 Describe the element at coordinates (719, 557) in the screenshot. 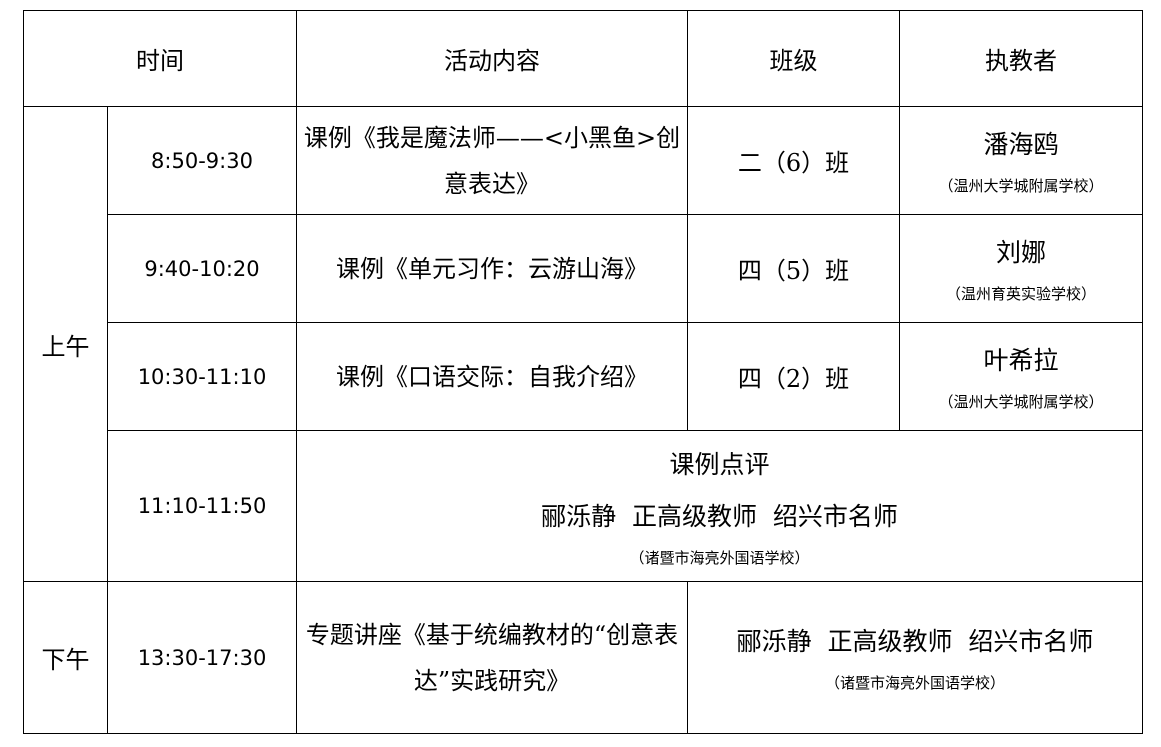

I see `review-school: （诸暨市海亮外国语学校）` at that location.